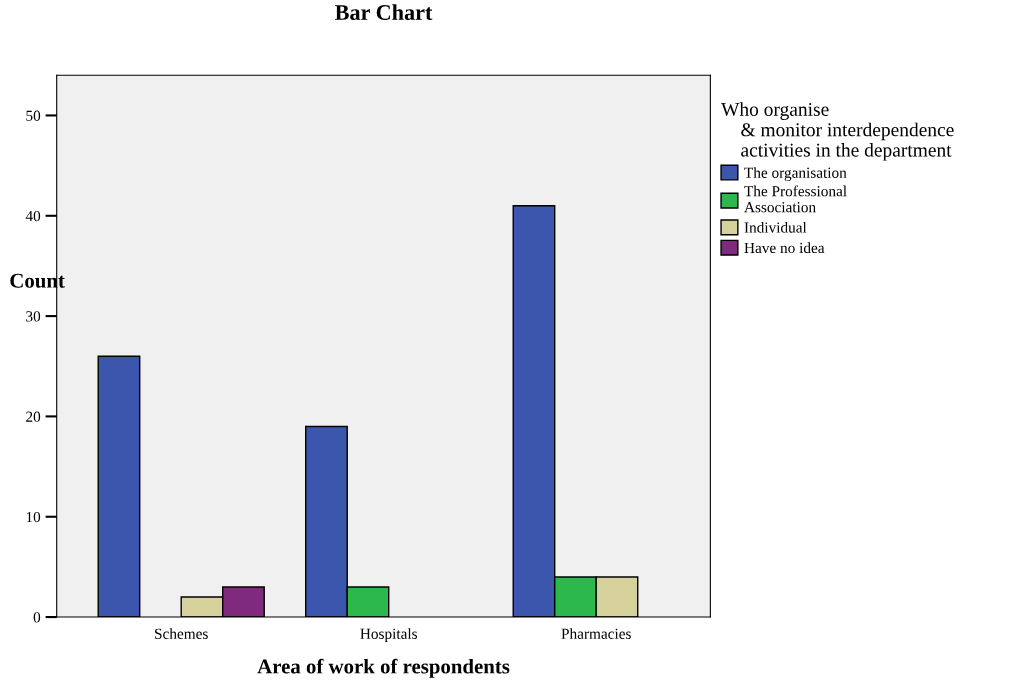  What do you see at coordinates (596, 633) in the screenshot?
I see `x-tick-label: Pharmacies` at bounding box center [596, 633].